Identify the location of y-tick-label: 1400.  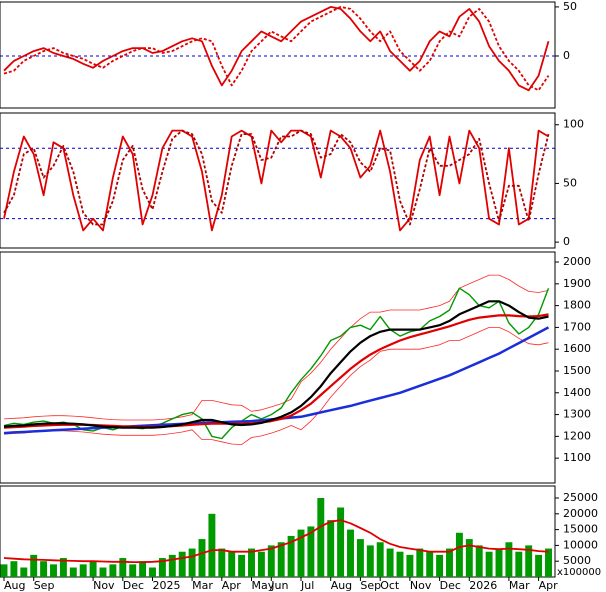
(577, 392).